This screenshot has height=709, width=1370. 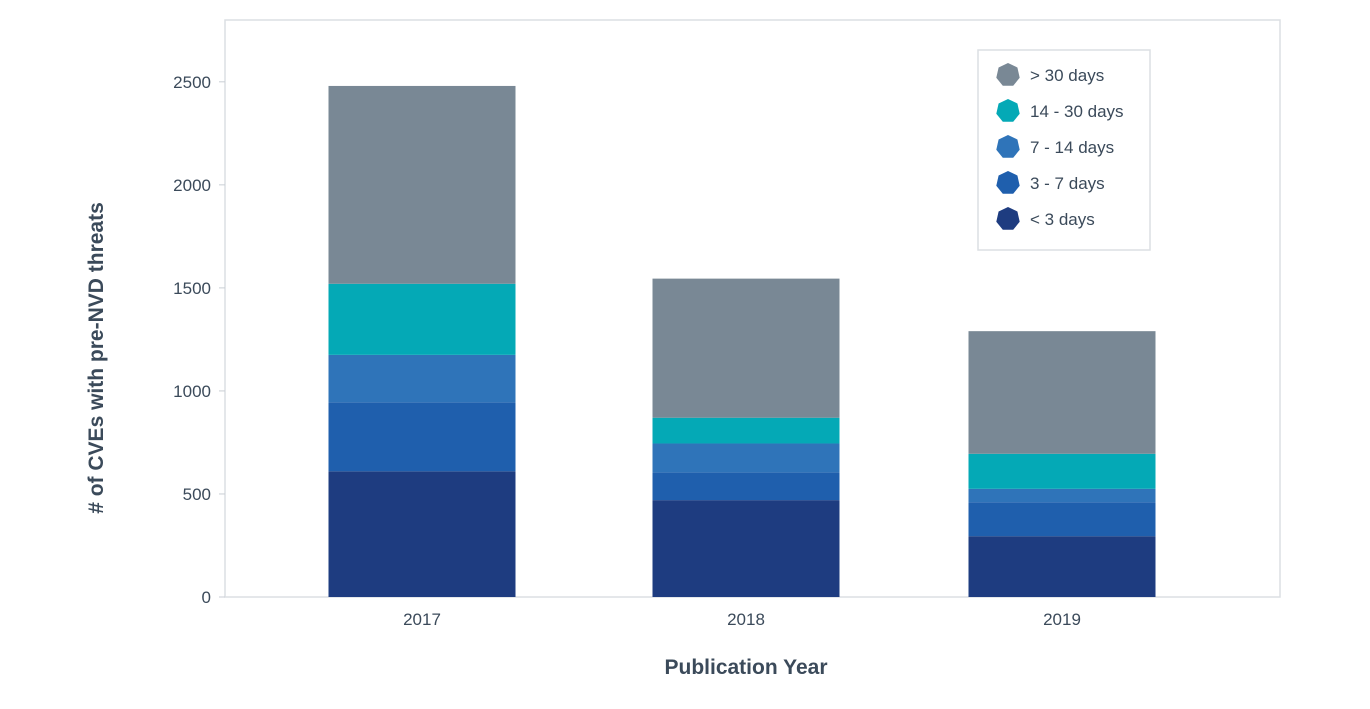 I want to click on y-tick-label: 1500, so click(x=192, y=288).